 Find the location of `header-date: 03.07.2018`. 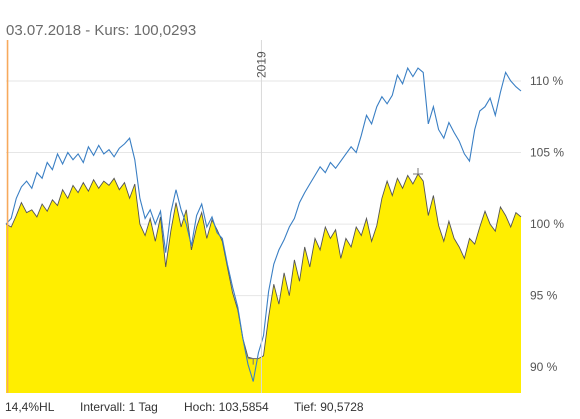

header-date: 03.07.2018 is located at coordinates (44, 30).